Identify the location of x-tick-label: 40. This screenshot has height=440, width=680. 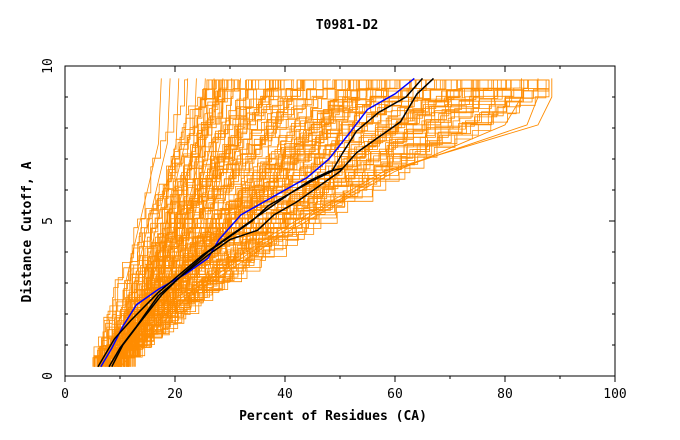
(285, 394).